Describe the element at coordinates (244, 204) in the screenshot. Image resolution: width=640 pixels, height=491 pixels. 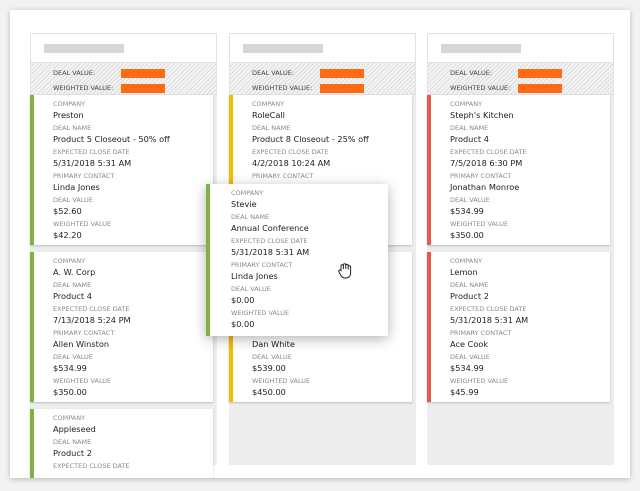
I see `field-value: Stevie` at that location.